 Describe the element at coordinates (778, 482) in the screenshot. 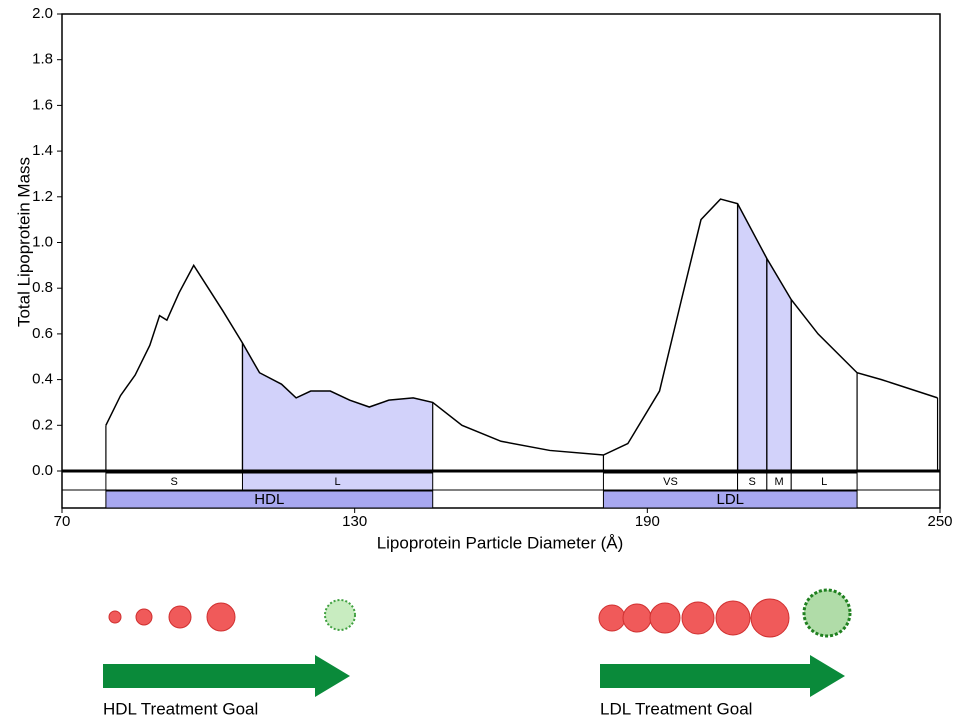

I see `subclass-label: M` at that location.